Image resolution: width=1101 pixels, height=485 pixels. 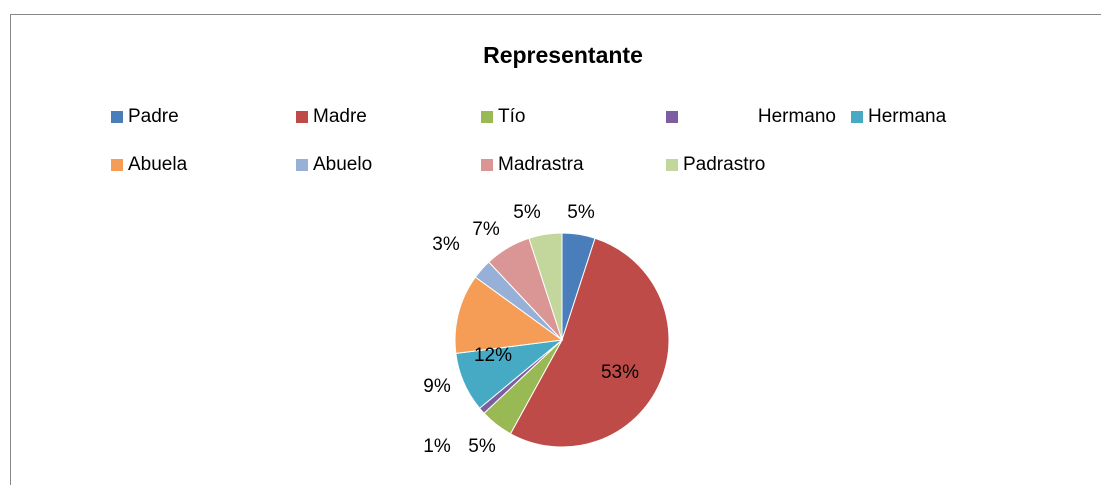 What do you see at coordinates (340, 116) in the screenshot?
I see `legend-label: Madre` at bounding box center [340, 116].